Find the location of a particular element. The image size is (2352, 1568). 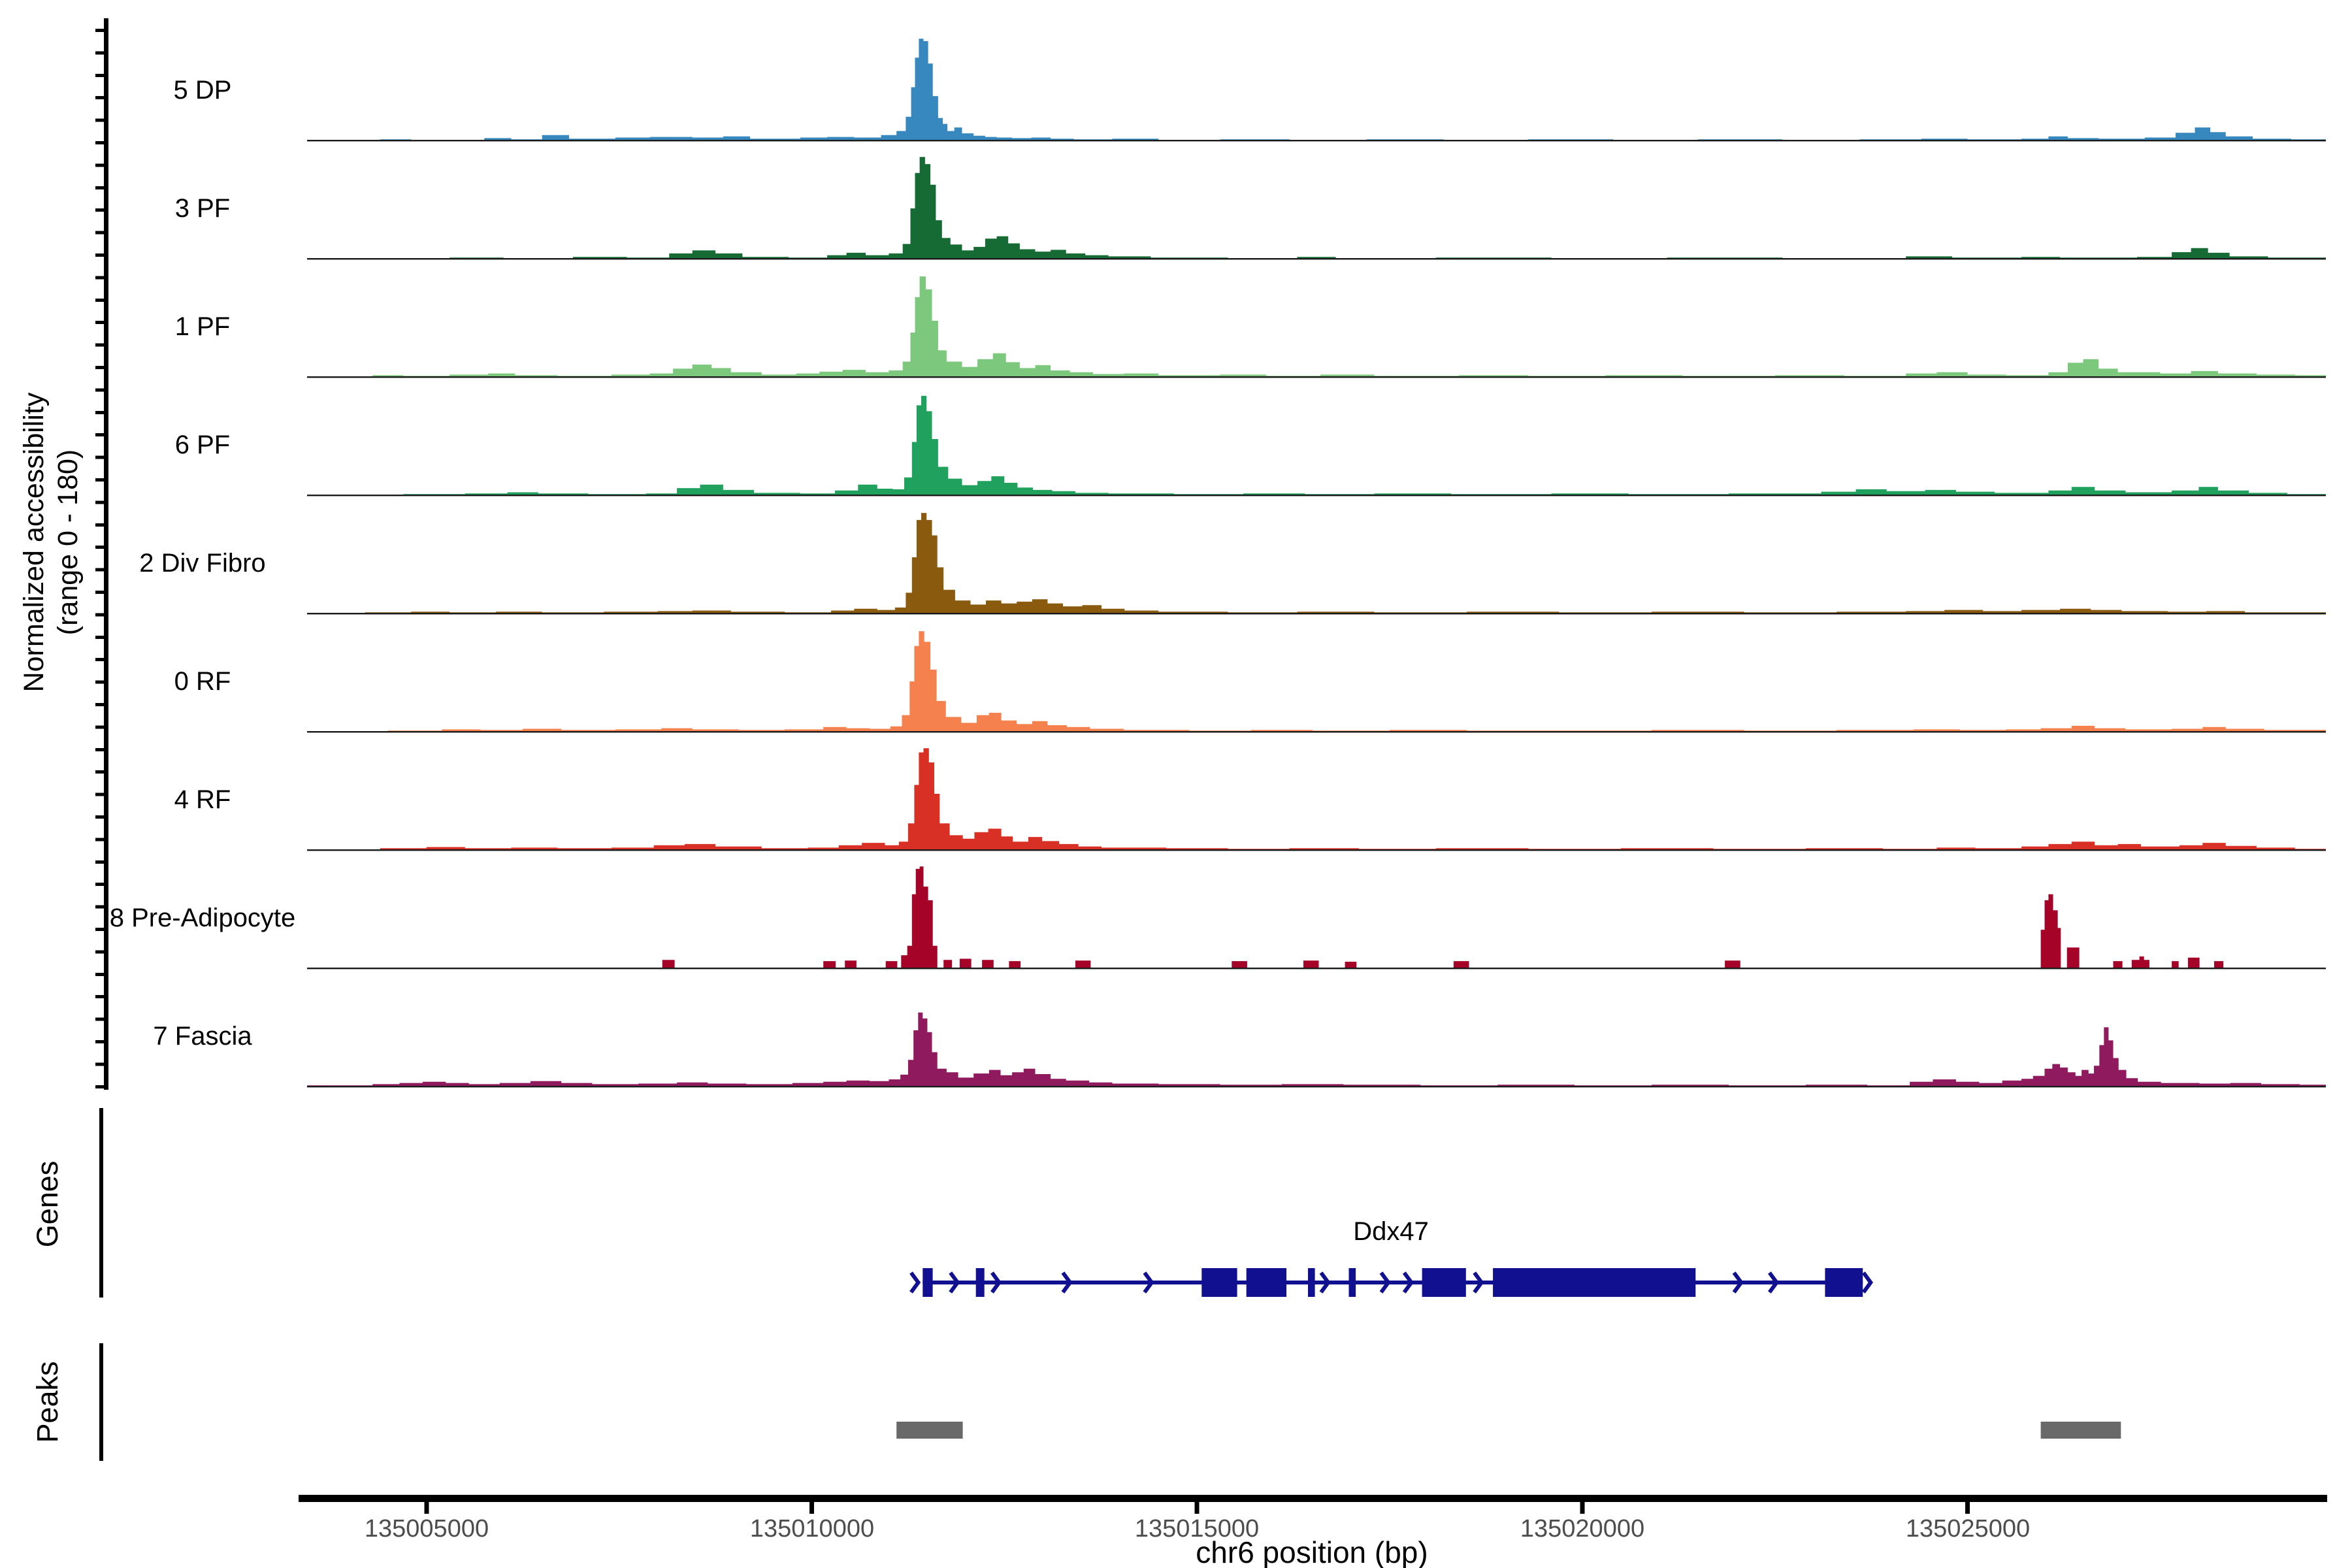

y-axis-label-line1: Normalized accessibility is located at coordinates (34, 542).